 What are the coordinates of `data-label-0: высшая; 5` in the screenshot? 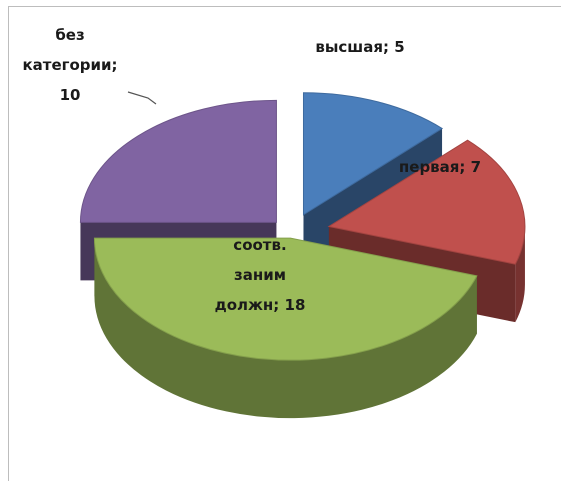 It's located at (359, 47).